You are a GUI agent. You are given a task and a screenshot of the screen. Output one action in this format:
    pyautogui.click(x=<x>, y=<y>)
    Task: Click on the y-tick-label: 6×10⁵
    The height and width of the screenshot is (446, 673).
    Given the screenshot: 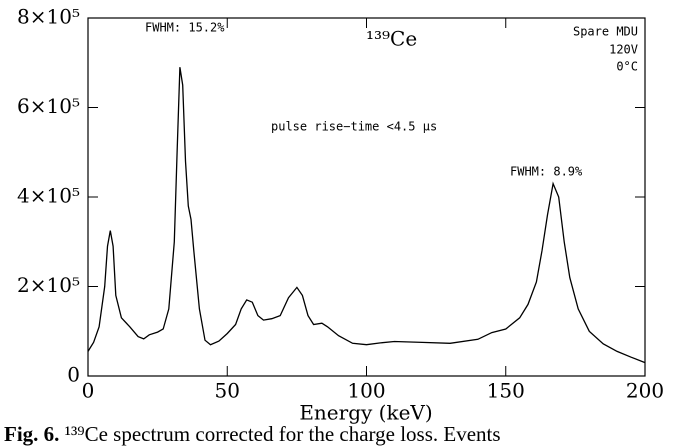 What is the action you would take?
    pyautogui.click(x=48, y=106)
    